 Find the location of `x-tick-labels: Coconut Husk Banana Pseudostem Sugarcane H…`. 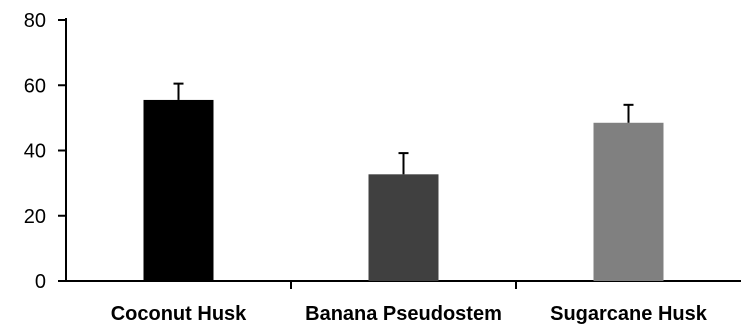

x-tick-labels: Coconut Husk Banana Pseudostem Sugarcane H… is located at coordinates (409, 314).